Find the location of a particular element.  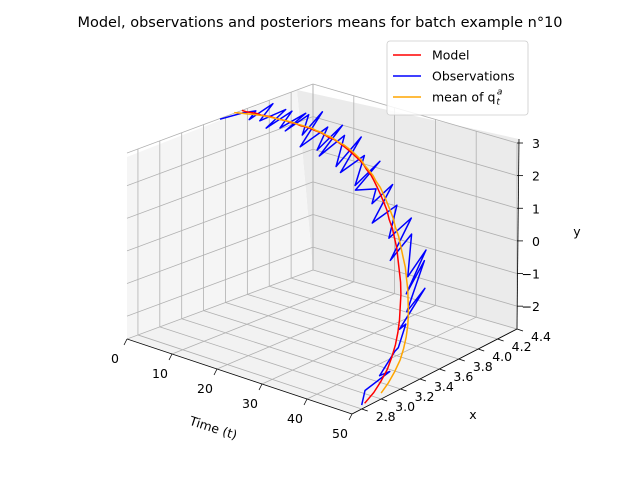

x-axis-label: x is located at coordinates (472, 414).